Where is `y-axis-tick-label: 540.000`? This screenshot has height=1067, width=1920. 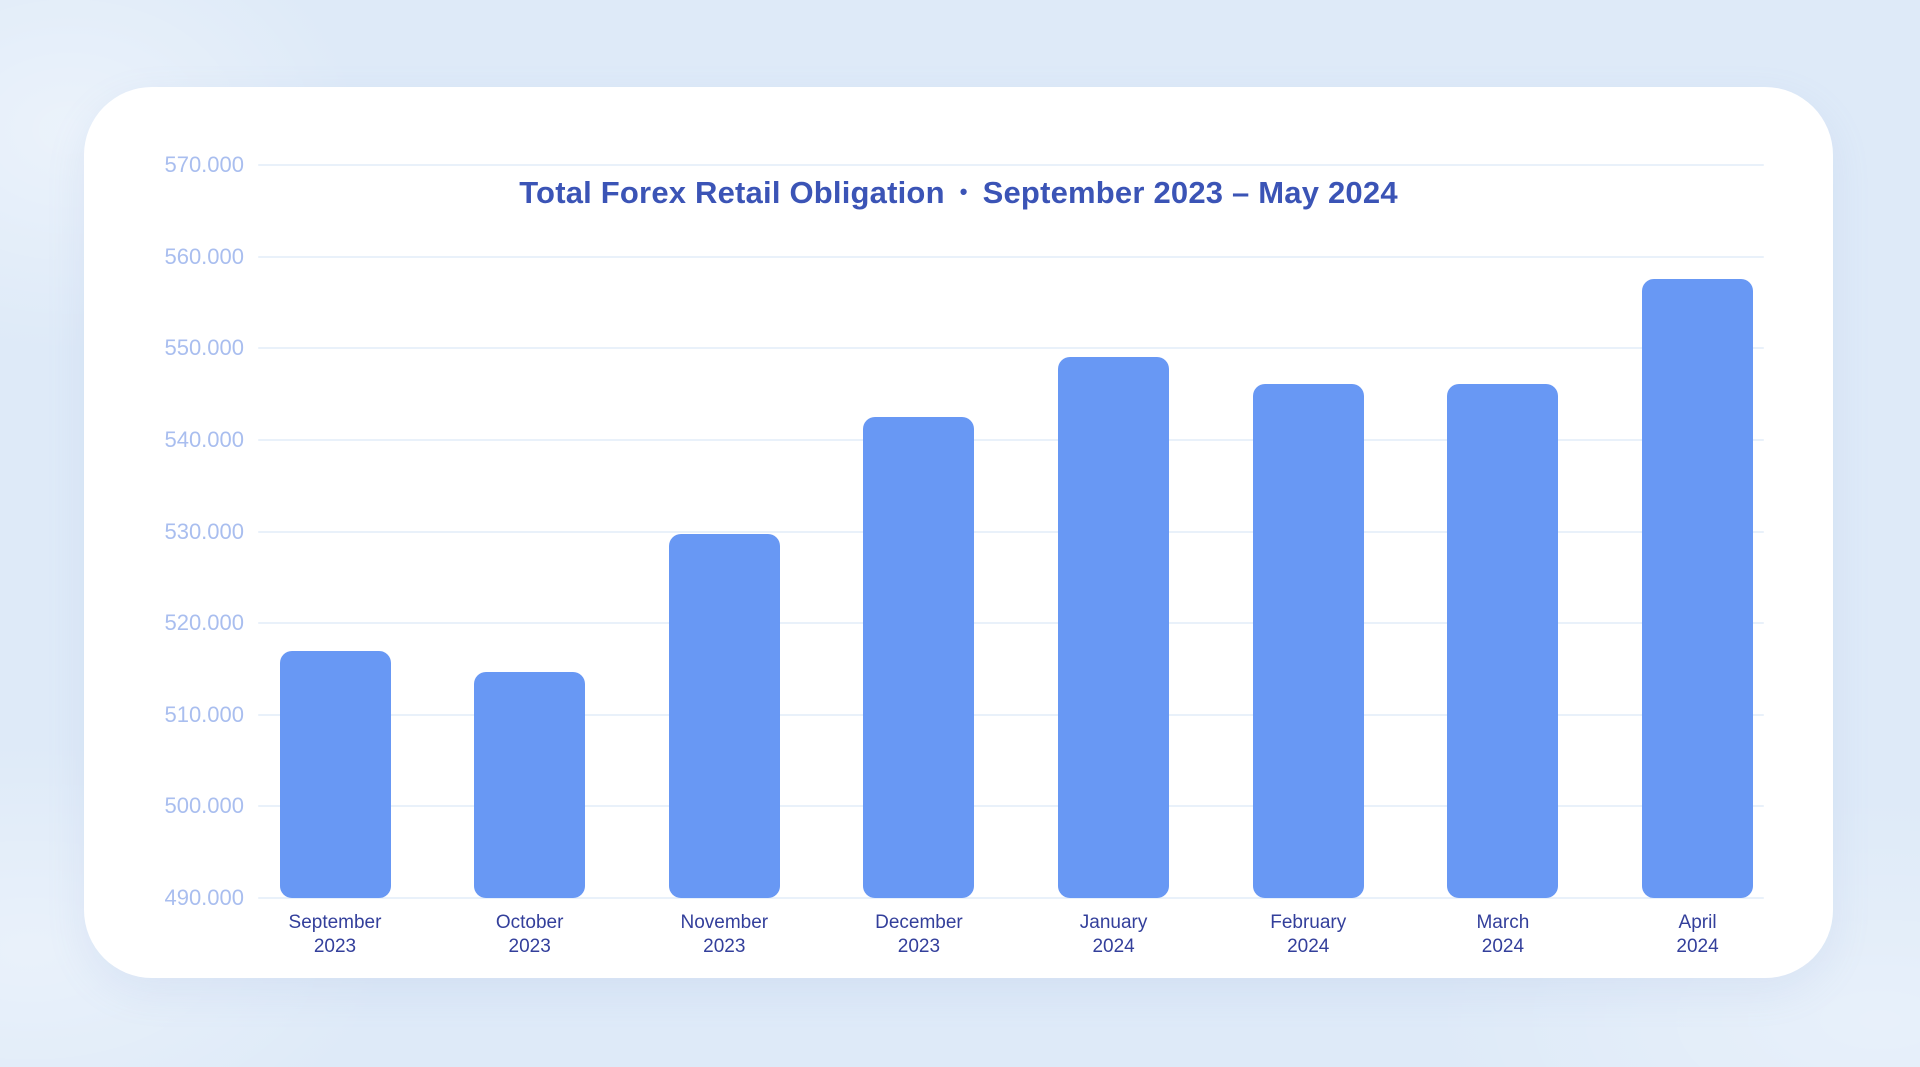
y-axis-tick-label: 540.000 is located at coordinates (204, 439).